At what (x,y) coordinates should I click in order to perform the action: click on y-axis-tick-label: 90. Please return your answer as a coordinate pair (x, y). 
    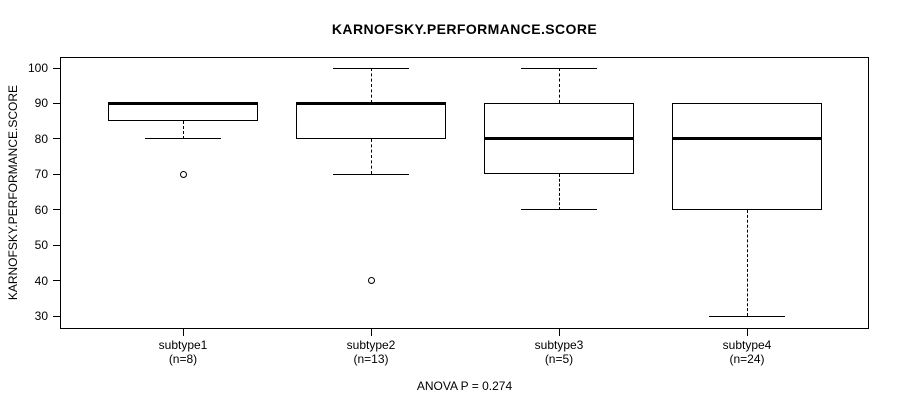
    Looking at the image, I should click on (41, 103).